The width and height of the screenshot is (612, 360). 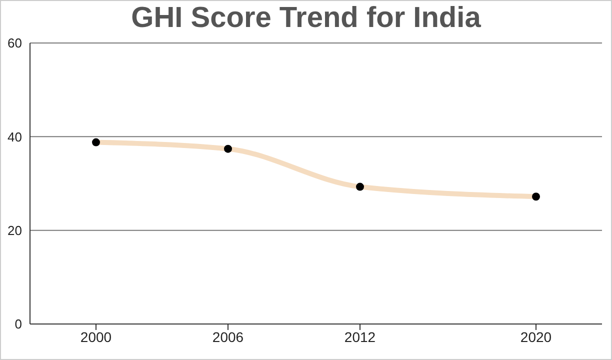 I want to click on y-tick-label: 0, so click(x=18, y=324).